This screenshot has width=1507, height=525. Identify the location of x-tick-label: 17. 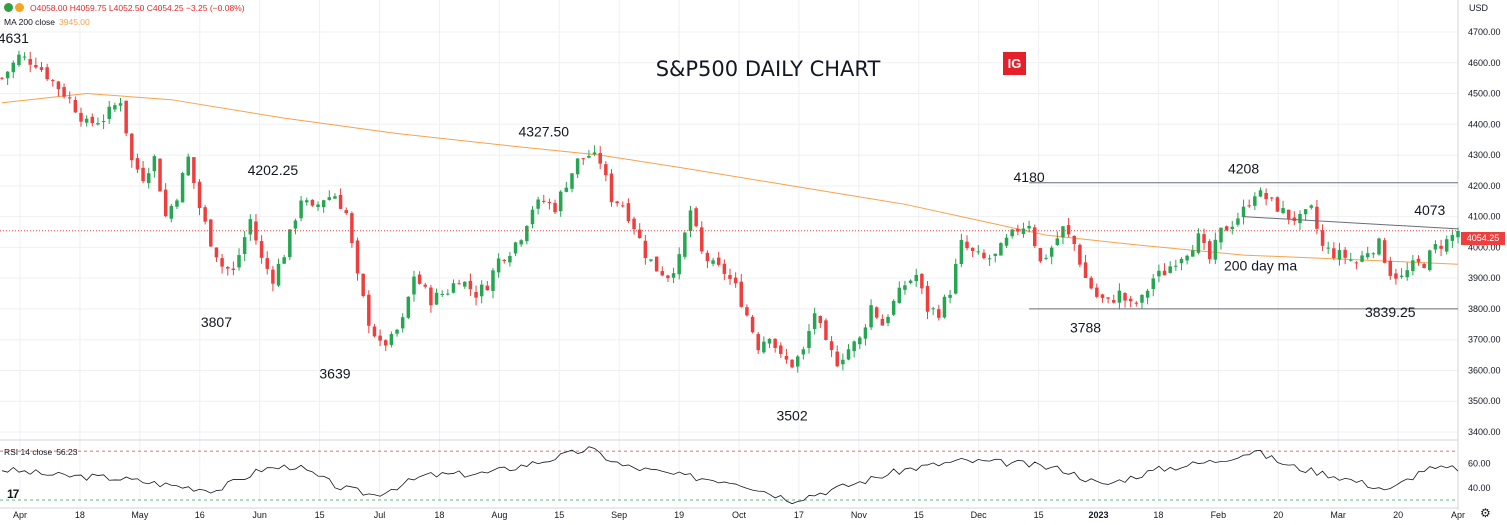
(799, 515).